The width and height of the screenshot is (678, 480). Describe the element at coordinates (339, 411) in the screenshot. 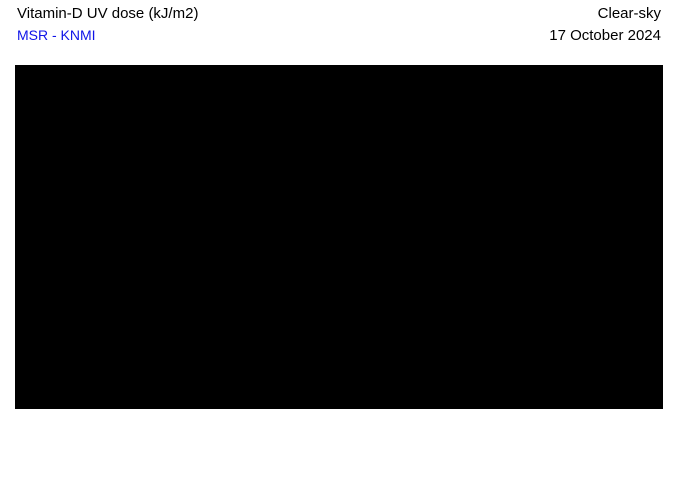

I see `bottom-axis-ticks` at that location.